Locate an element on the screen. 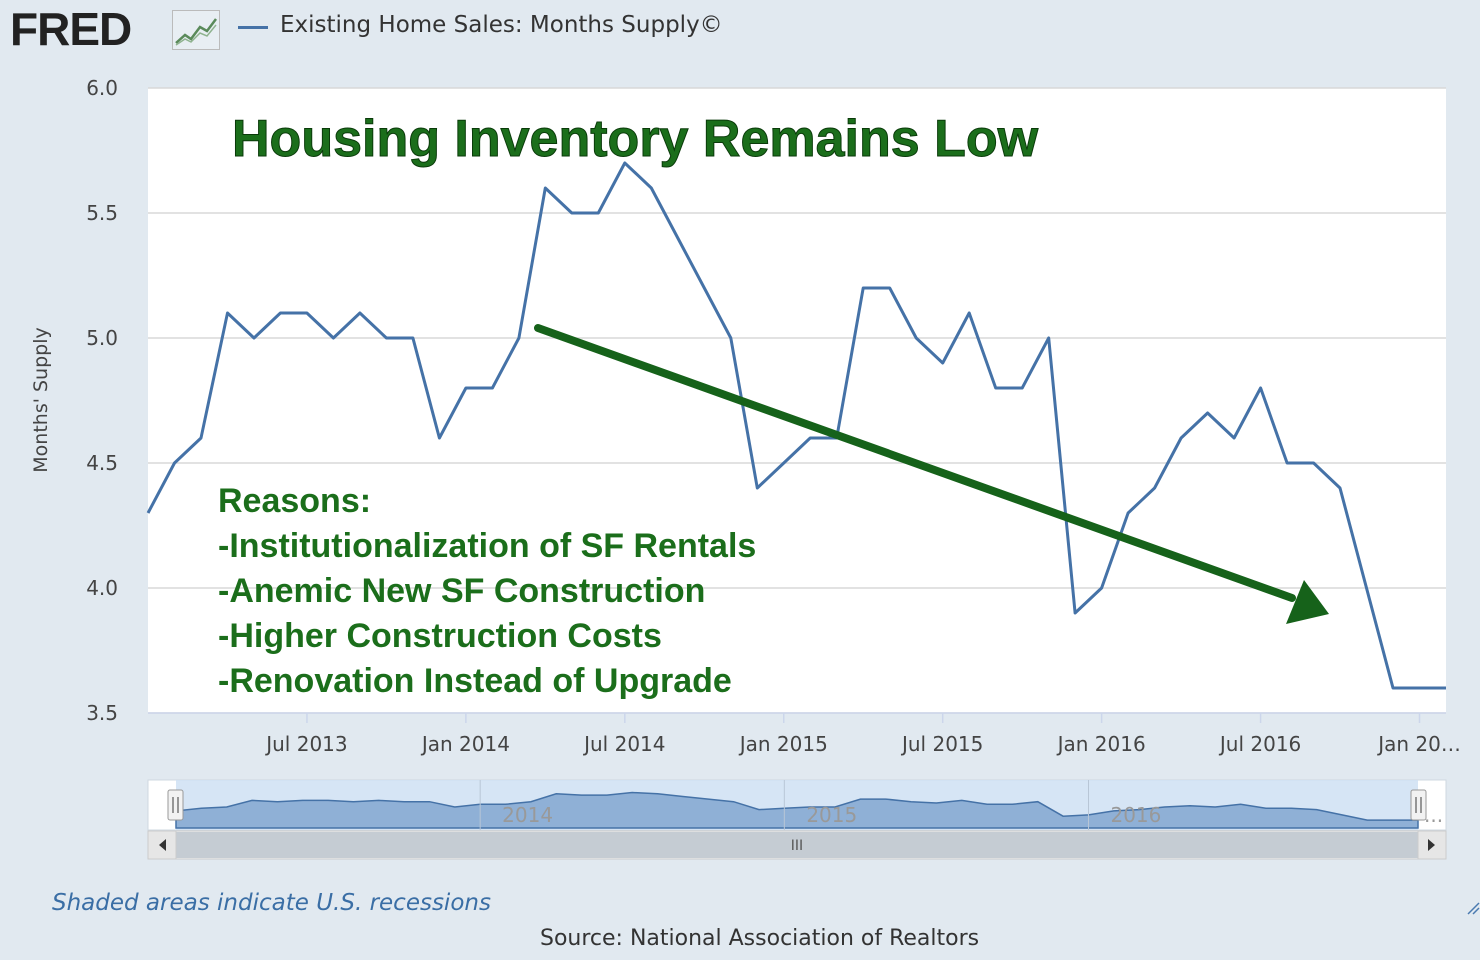 The height and width of the screenshot is (960, 1480). scroll-right-arrow-icon is located at coordinates (1431, 845).